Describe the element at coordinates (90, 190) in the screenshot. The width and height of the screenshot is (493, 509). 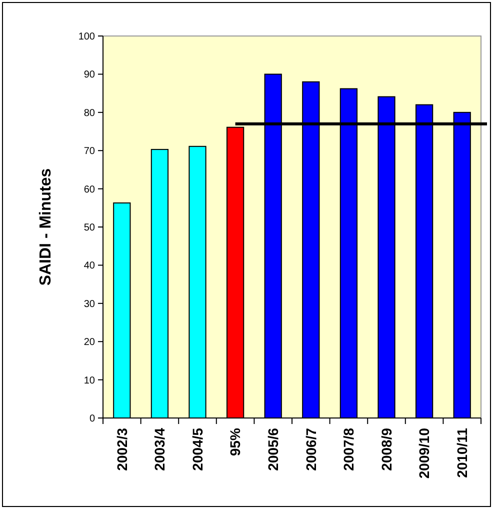
I see `y-tick-label: 60` at that location.